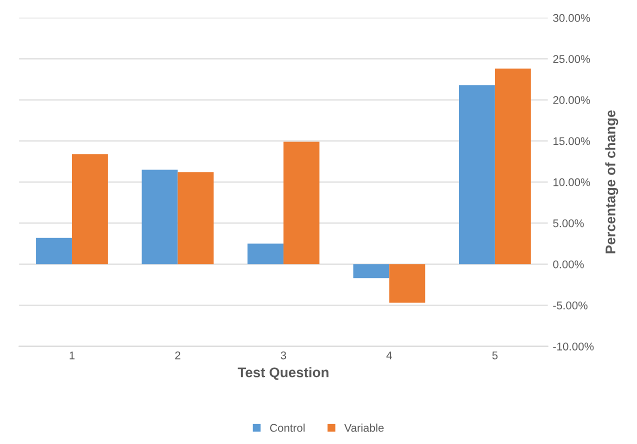 The width and height of the screenshot is (637, 444). I want to click on y-tick-label: 0.00%, so click(568, 264).